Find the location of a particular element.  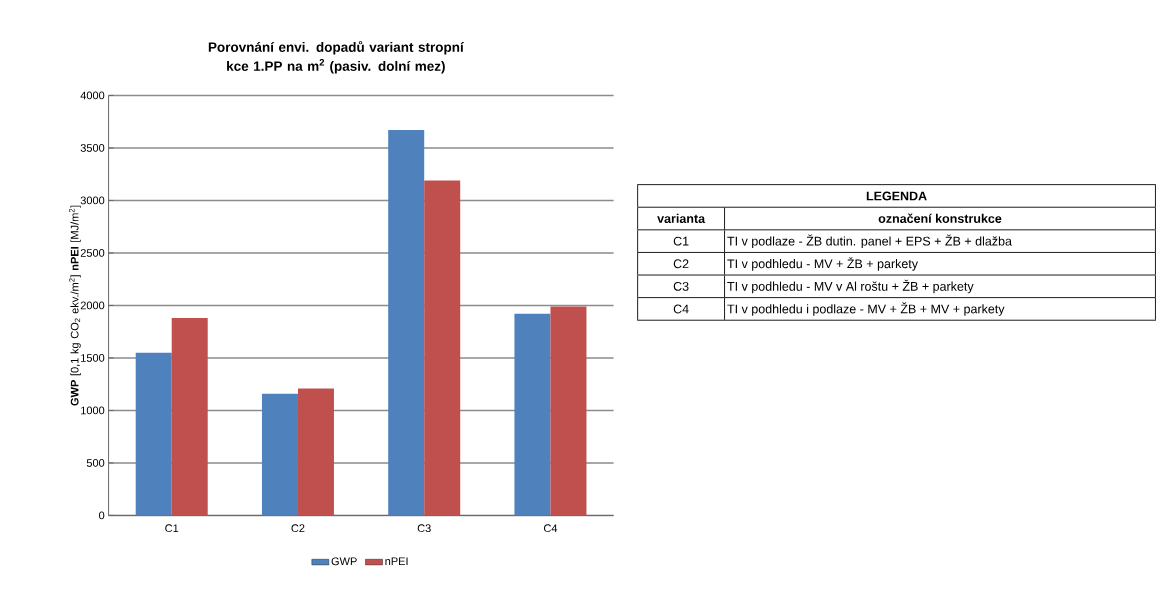

x-tick-label: C4 is located at coordinates (550, 528).